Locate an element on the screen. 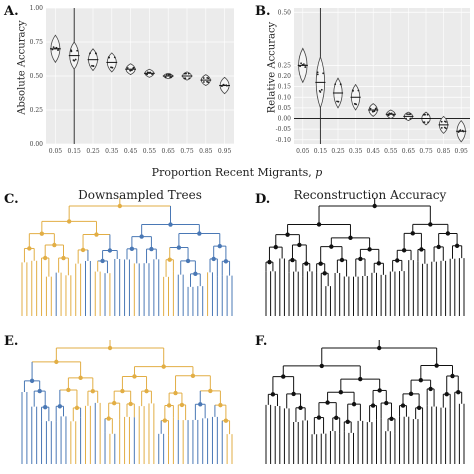 The height and width of the screenshot is (474, 474). panel-a-xtick-label: 0.65 is located at coordinates (169, 151).